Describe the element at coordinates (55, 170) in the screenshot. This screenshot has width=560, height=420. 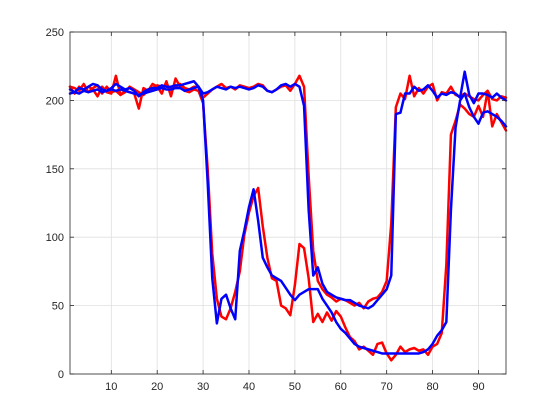
I see `y-tick-label: 150` at that location.